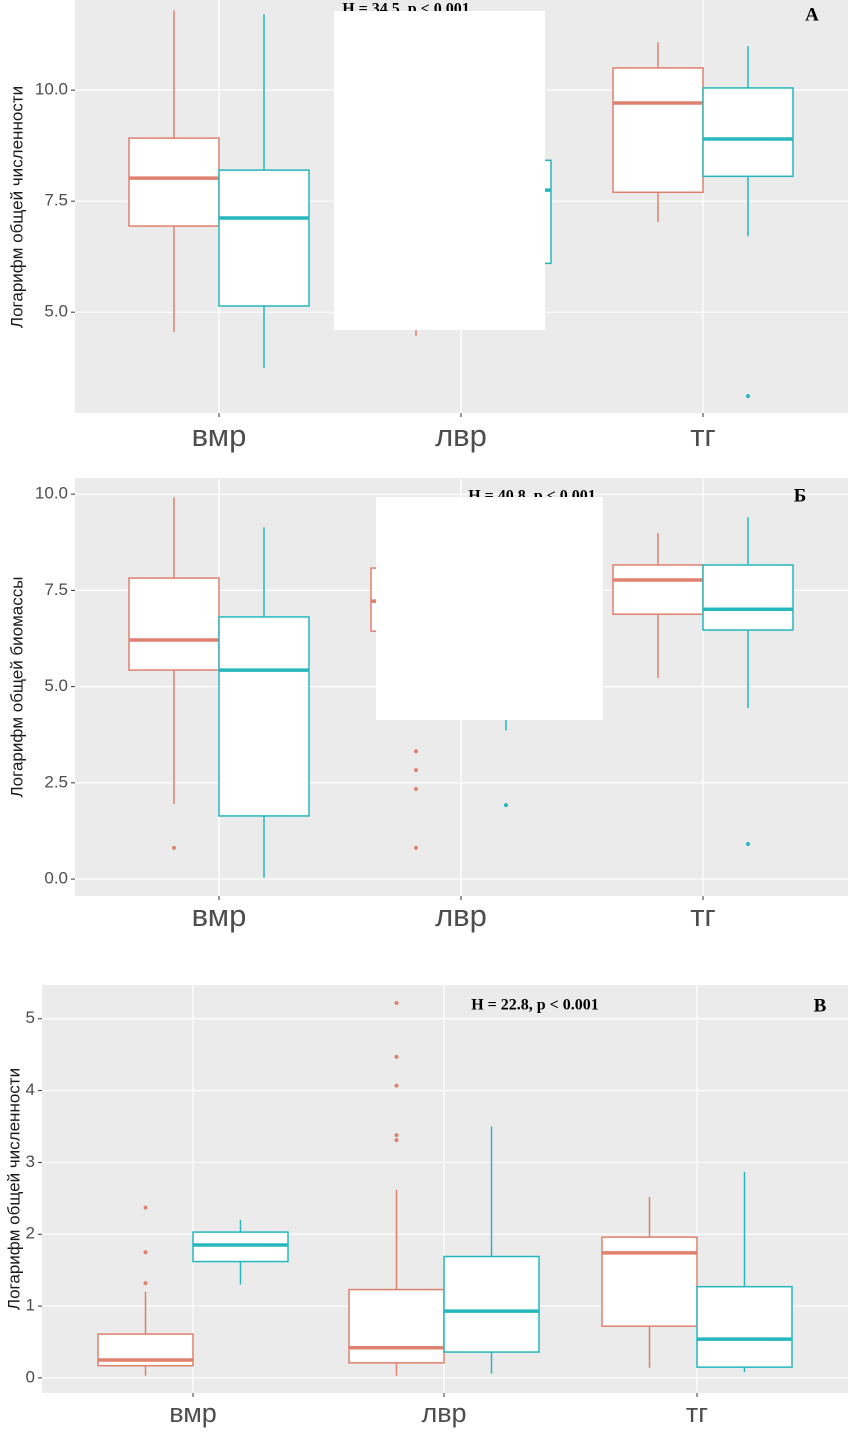 The height and width of the screenshot is (1452, 857). Describe the element at coordinates (16, 687) in the screenshot. I see `y-axis-title: Логарифм общей биомассы` at that location.